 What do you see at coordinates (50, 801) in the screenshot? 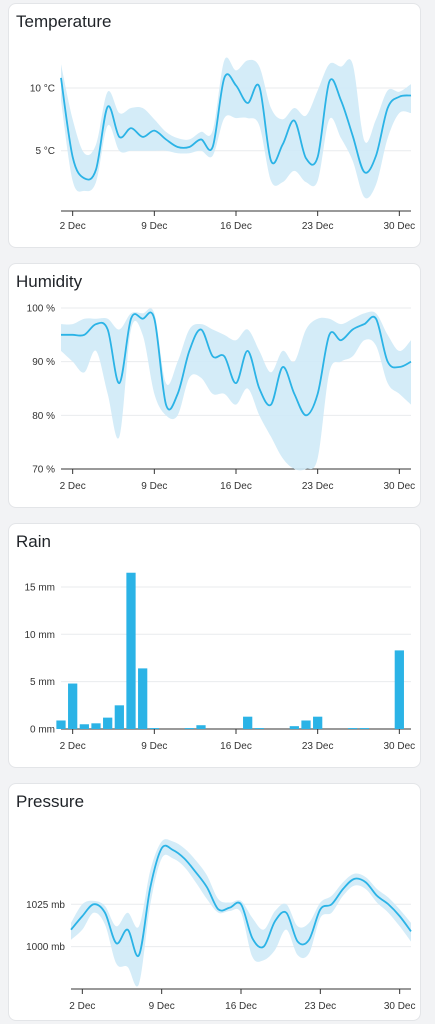
I see `card-title: Pressure` at bounding box center [50, 801].